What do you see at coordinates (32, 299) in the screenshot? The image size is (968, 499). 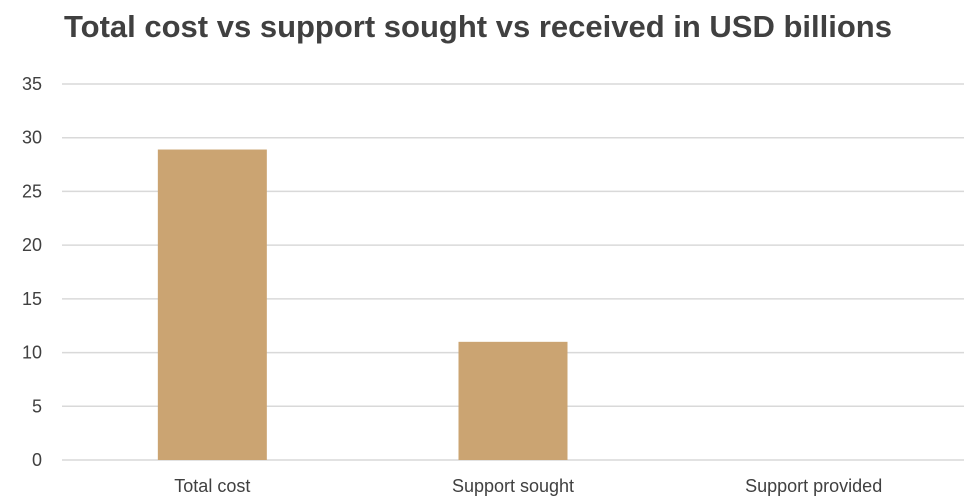 I see `y-tick-label: 15` at bounding box center [32, 299].